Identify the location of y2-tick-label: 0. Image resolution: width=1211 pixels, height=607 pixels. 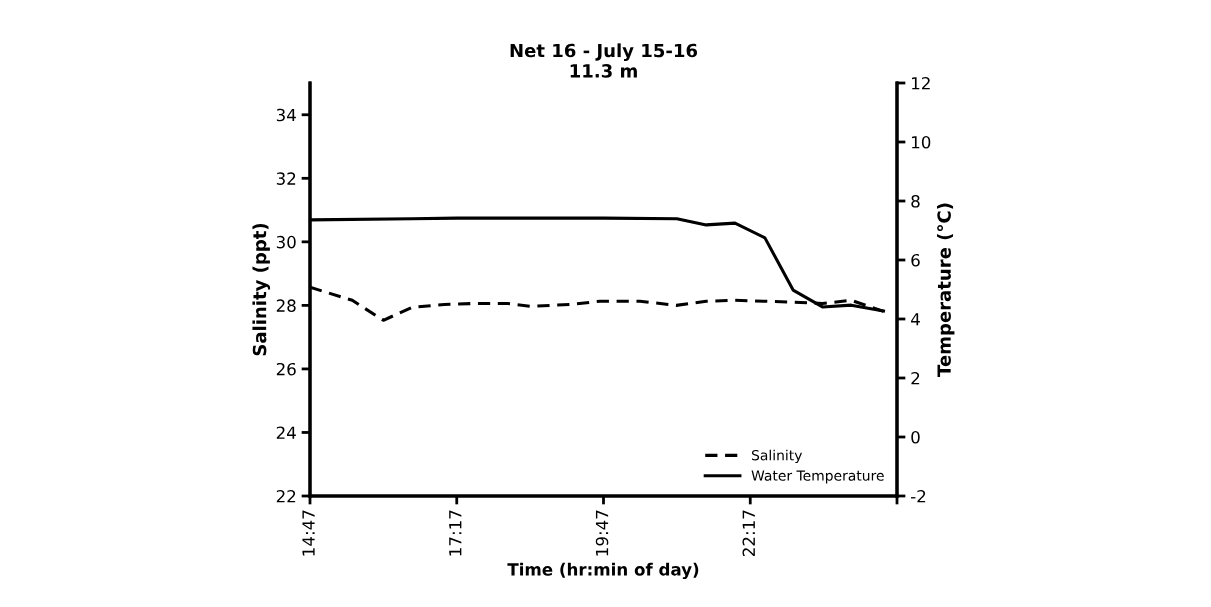
(915, 437).